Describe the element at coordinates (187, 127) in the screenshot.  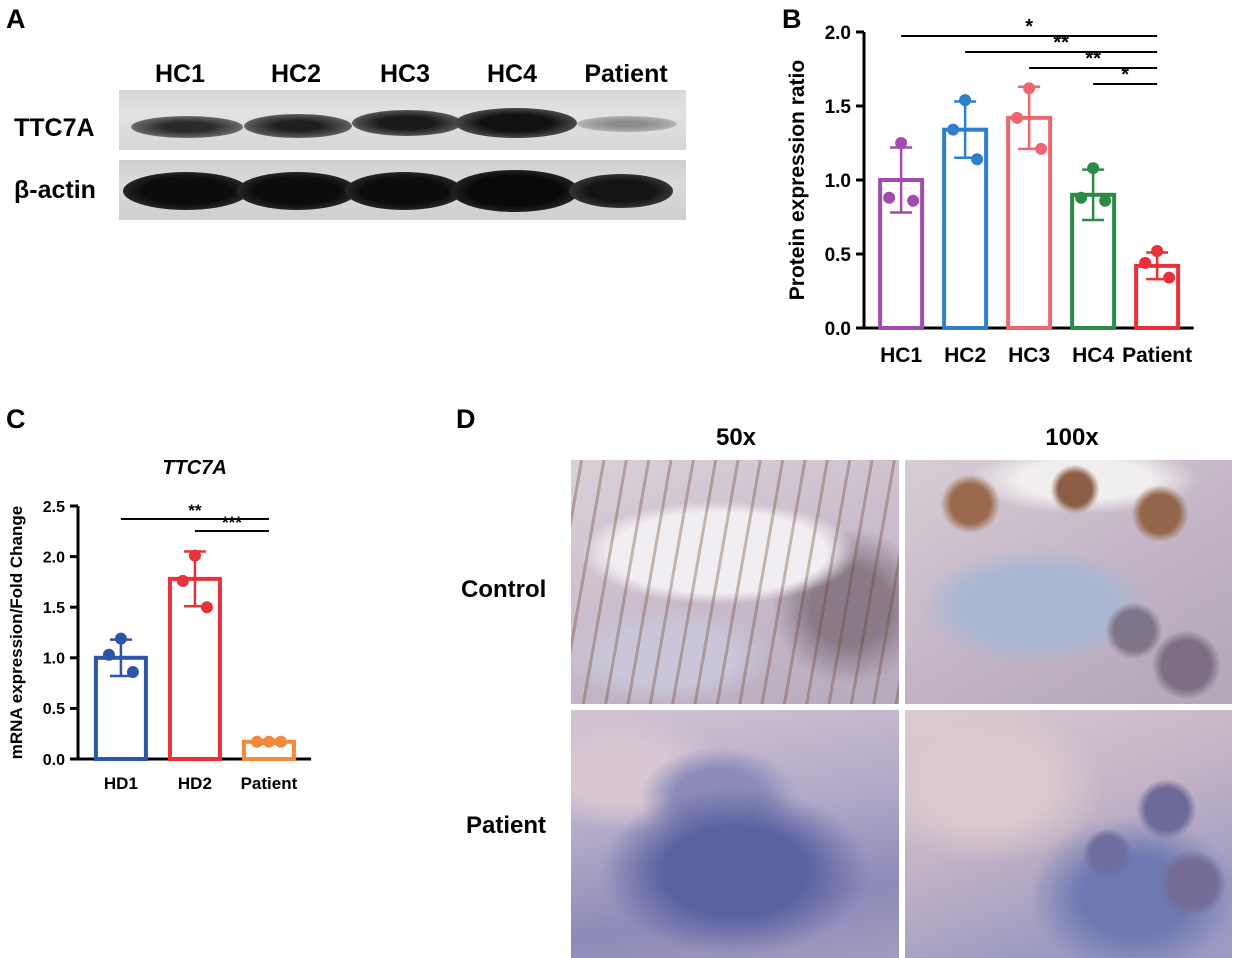
I see `ttc7a-band-hc1` at that location.